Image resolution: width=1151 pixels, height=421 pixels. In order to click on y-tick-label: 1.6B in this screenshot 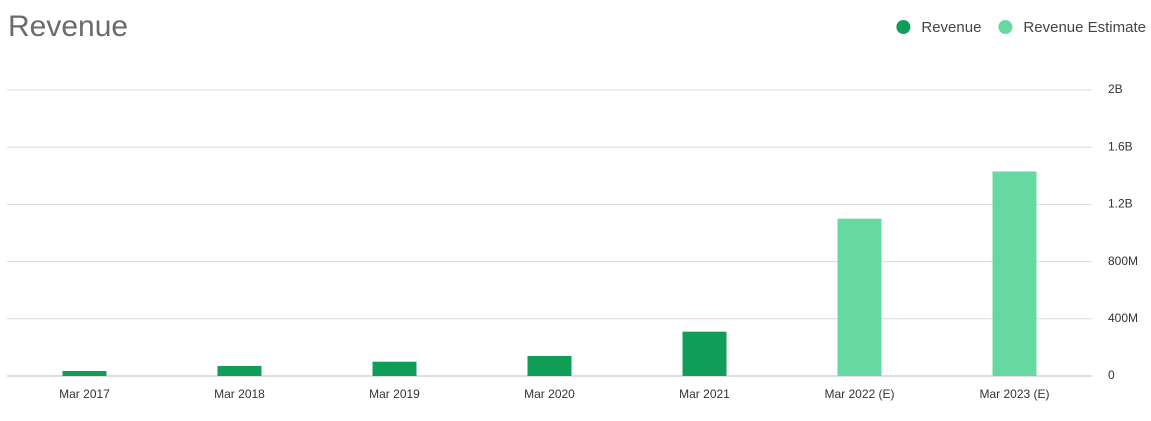, I will do `click(1120, 146)`.